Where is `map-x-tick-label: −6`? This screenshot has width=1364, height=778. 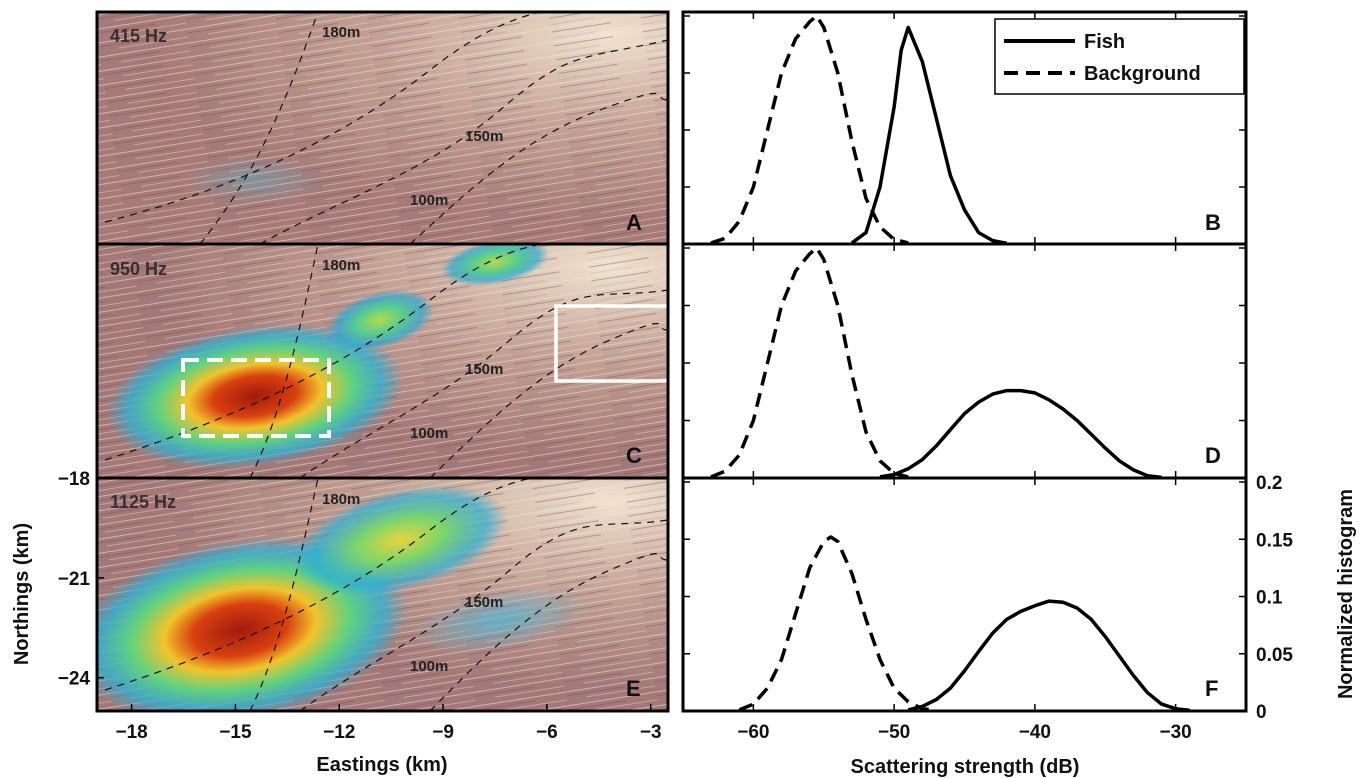 map-x-tick-label: −6 is located at coordinates (547, 732).